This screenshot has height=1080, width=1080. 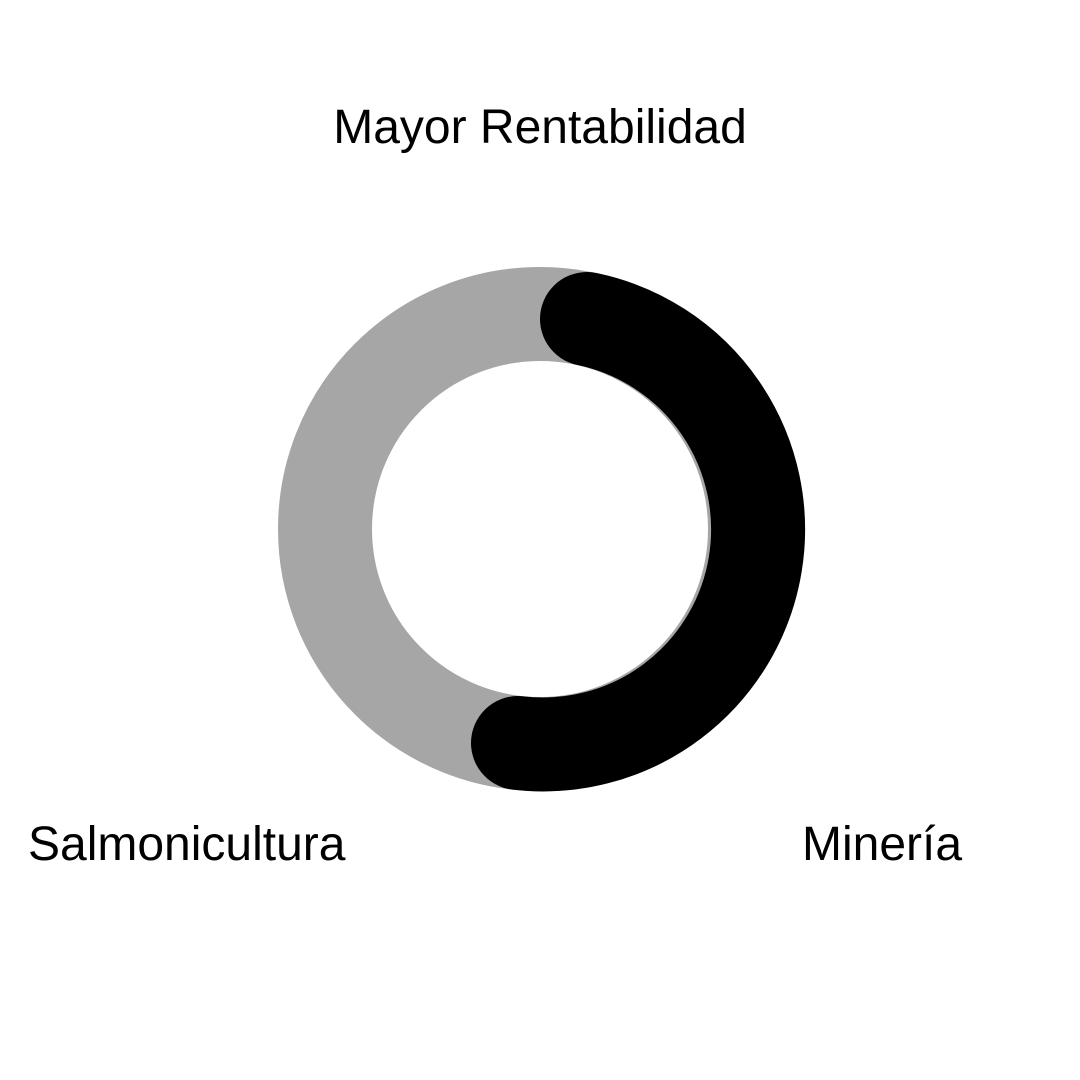 I want to click on label-salmonicultura: Salmonicultura, so click(x=187, y=844).